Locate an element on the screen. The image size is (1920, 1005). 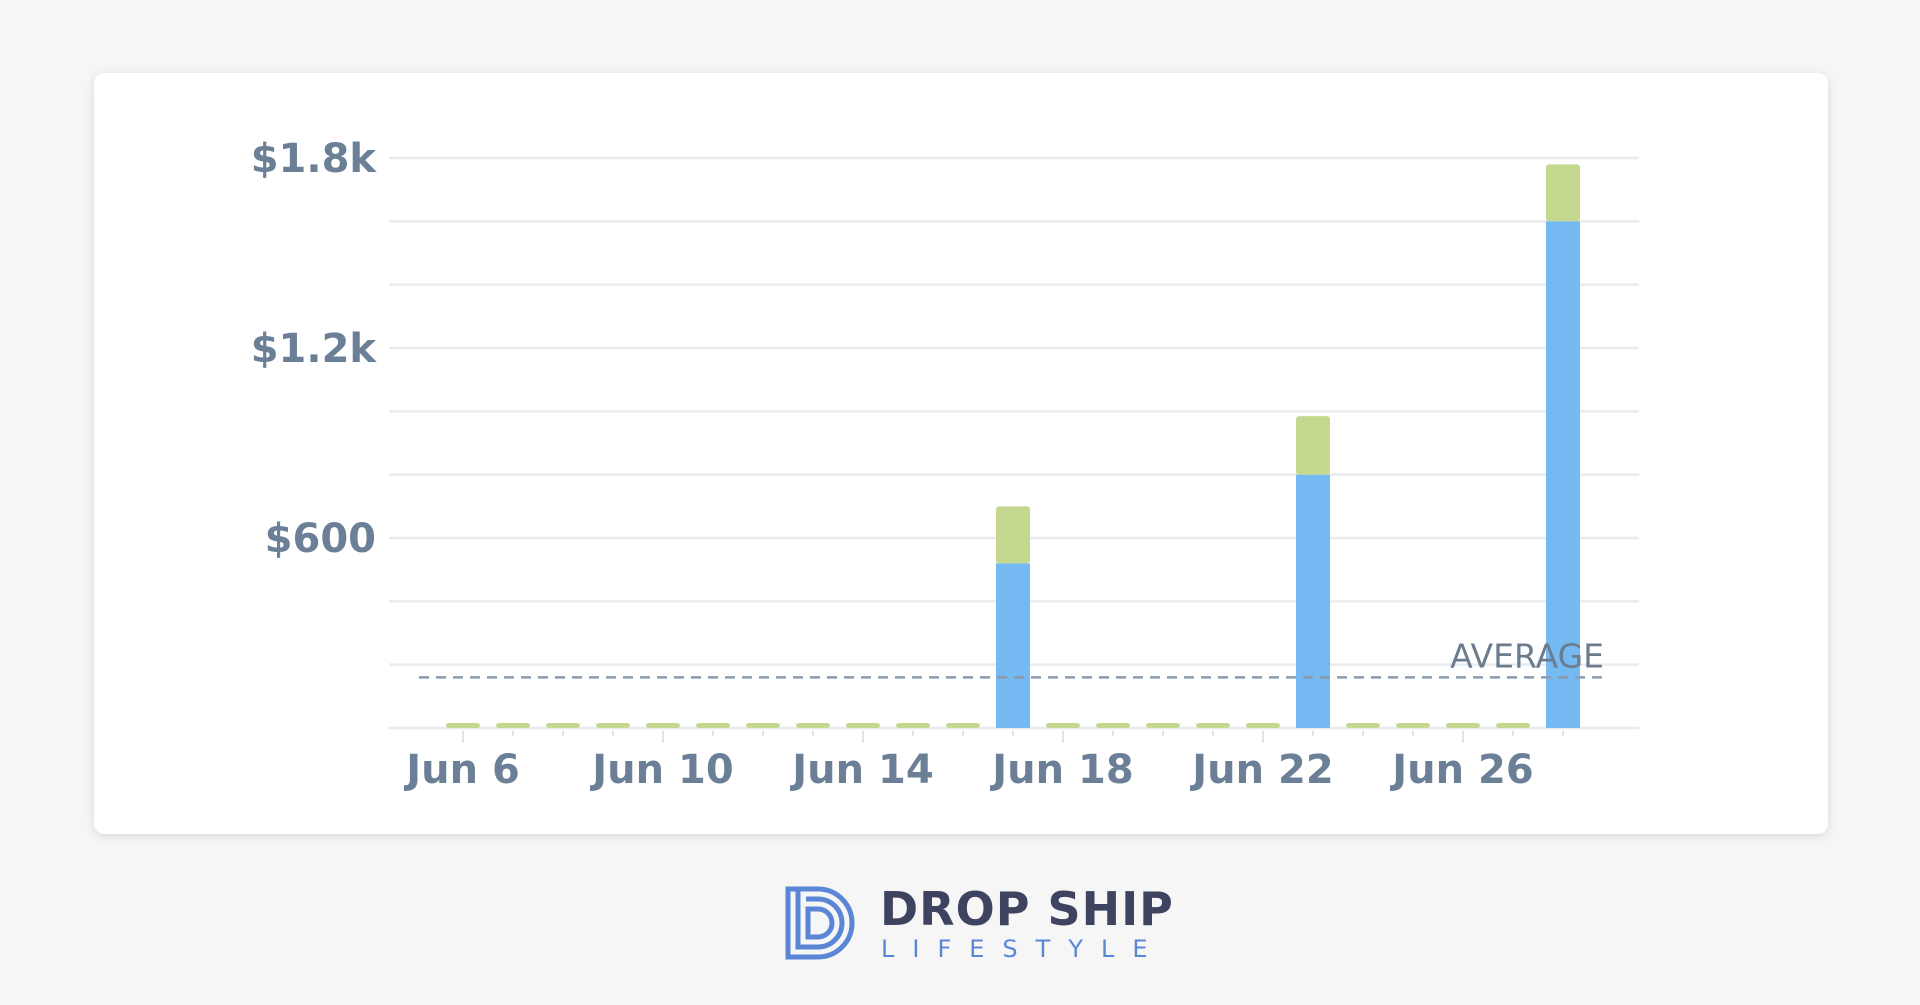
x-tick-label: Jun 10 is located at coordinates (661, 770).